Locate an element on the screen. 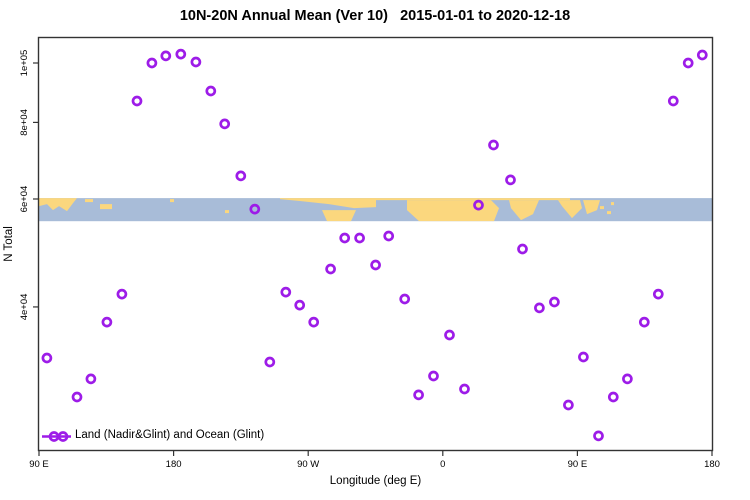 This screenshot has width=750, height=500. y-tick-label: 6e+04 is located at coordinates (24, 199).